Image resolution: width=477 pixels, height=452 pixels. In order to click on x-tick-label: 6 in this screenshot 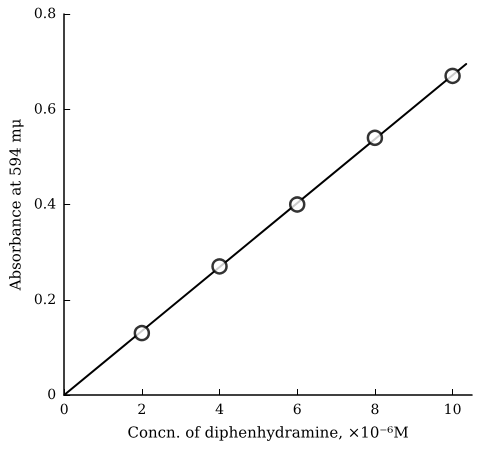, I will do `click(297, 410)`.